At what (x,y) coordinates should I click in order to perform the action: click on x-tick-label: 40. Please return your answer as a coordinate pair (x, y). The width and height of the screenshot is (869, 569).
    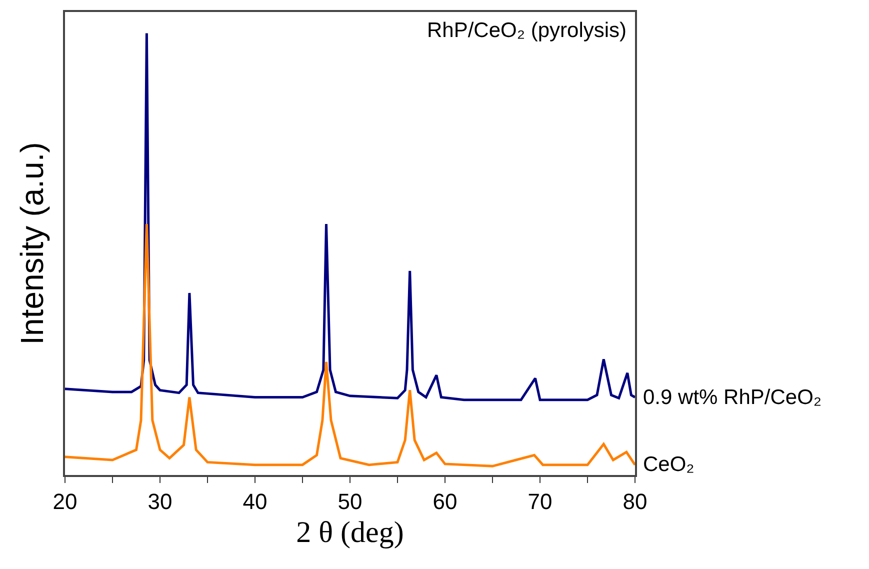
    Looking at the image, I should click on (255, 501).